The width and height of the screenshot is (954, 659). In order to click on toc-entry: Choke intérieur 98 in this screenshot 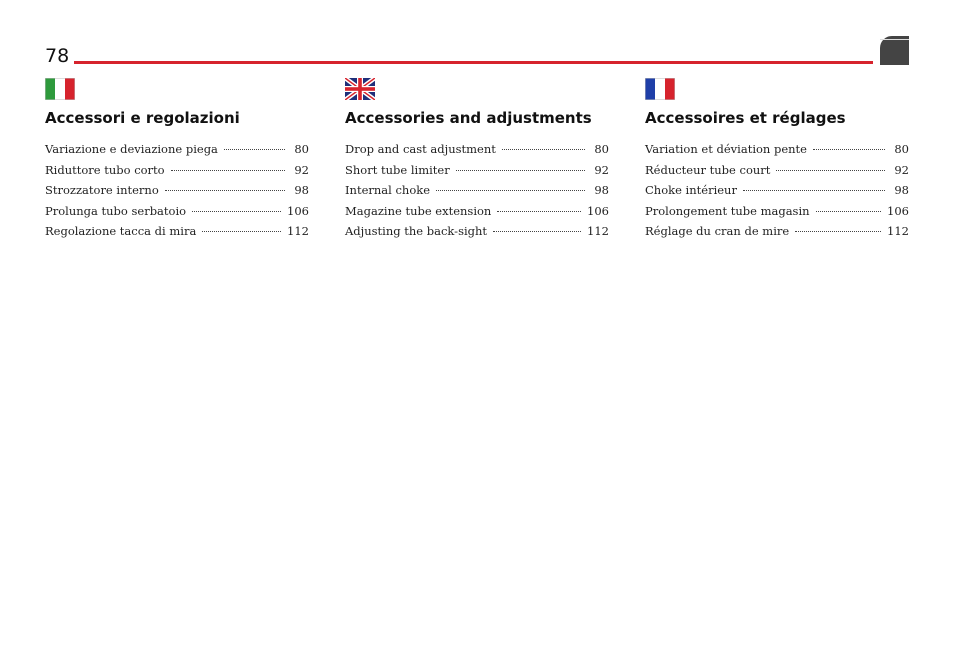, I will do `click(777, 193)`.